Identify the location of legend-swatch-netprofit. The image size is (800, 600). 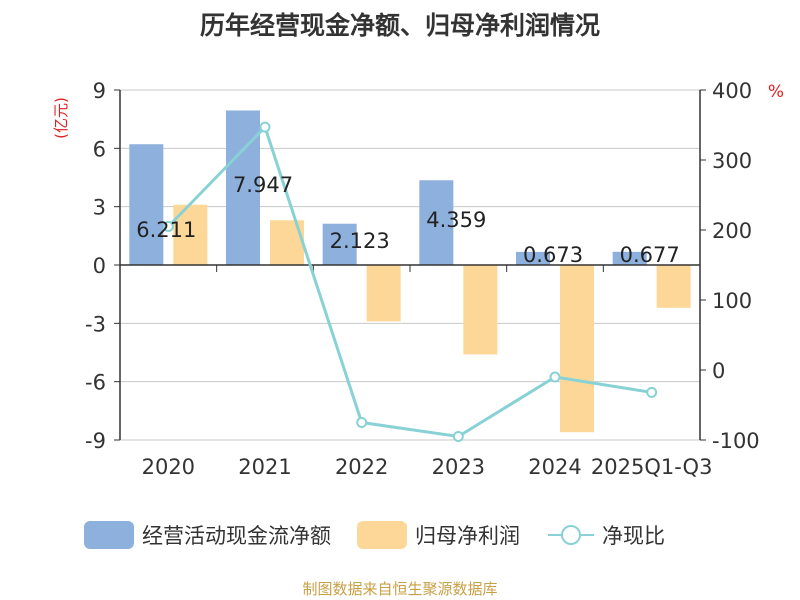
(382, 535).